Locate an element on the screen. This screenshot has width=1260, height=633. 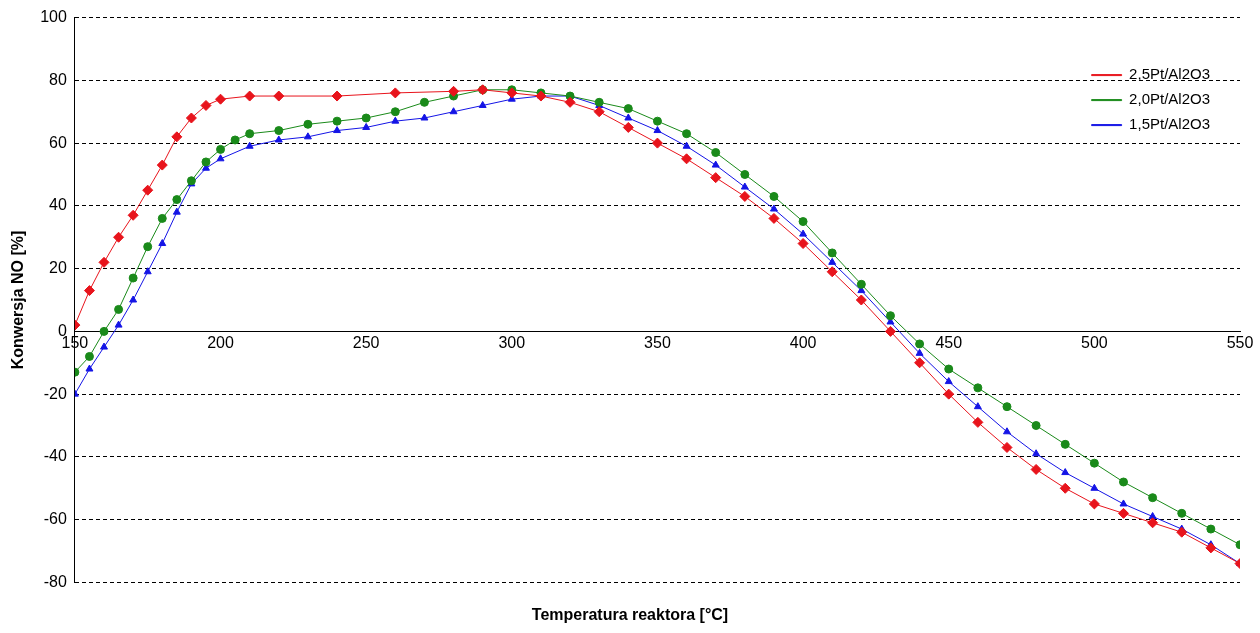
y-tick-label: -20 is located at coordinates (55, 393).